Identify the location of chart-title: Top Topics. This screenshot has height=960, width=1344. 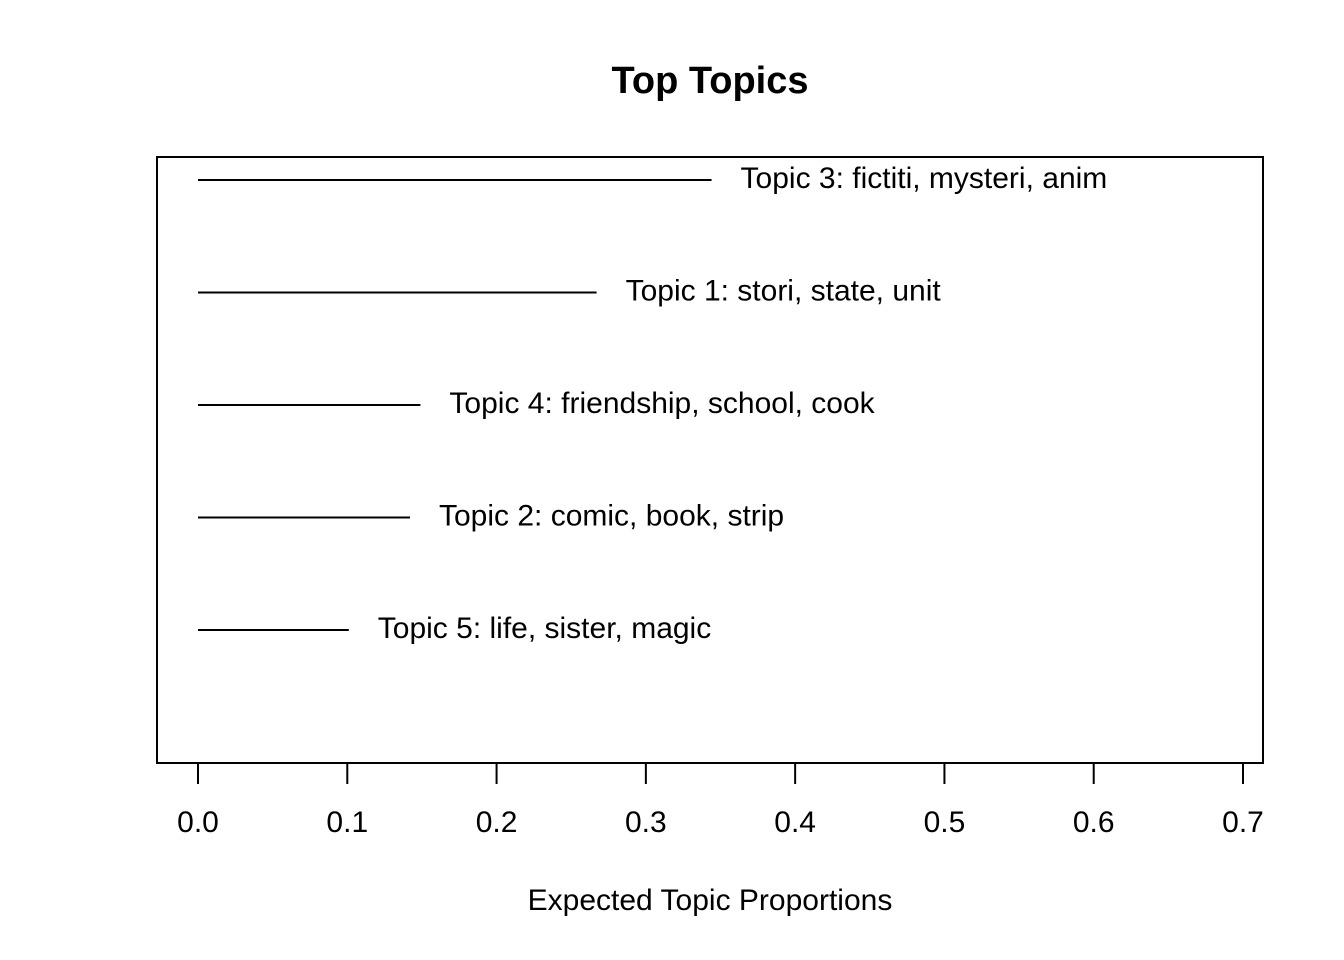
(709, 81).